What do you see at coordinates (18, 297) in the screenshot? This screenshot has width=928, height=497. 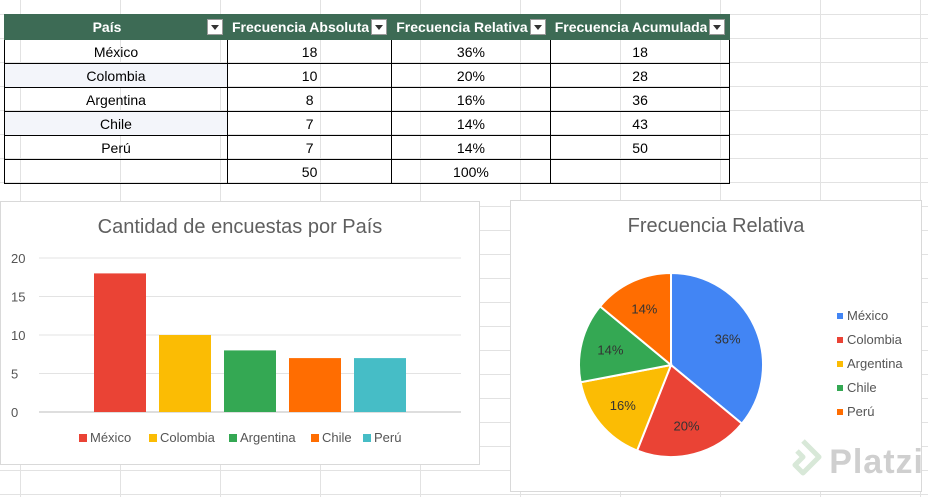 I see `y-tick-label: 15` at bounding box center [18, 297].